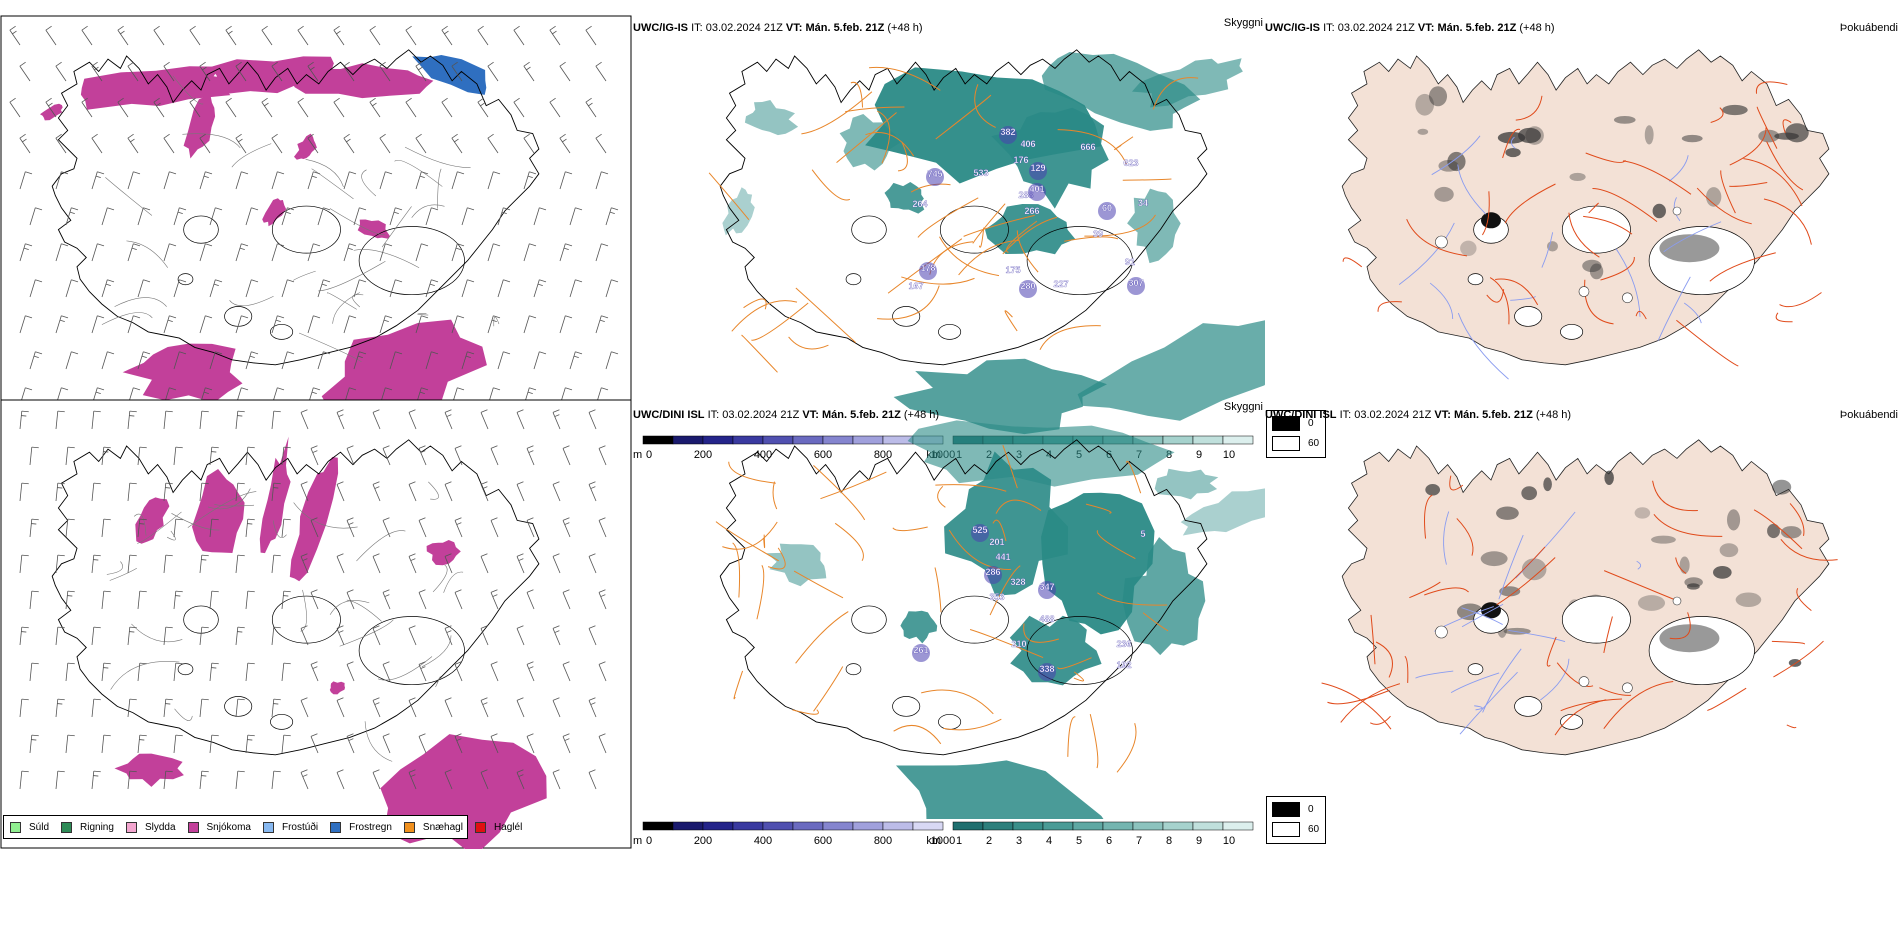 The height and width of the screenshot is (950, 1900). I want to click on fog-index-map, so click(1582, 225).